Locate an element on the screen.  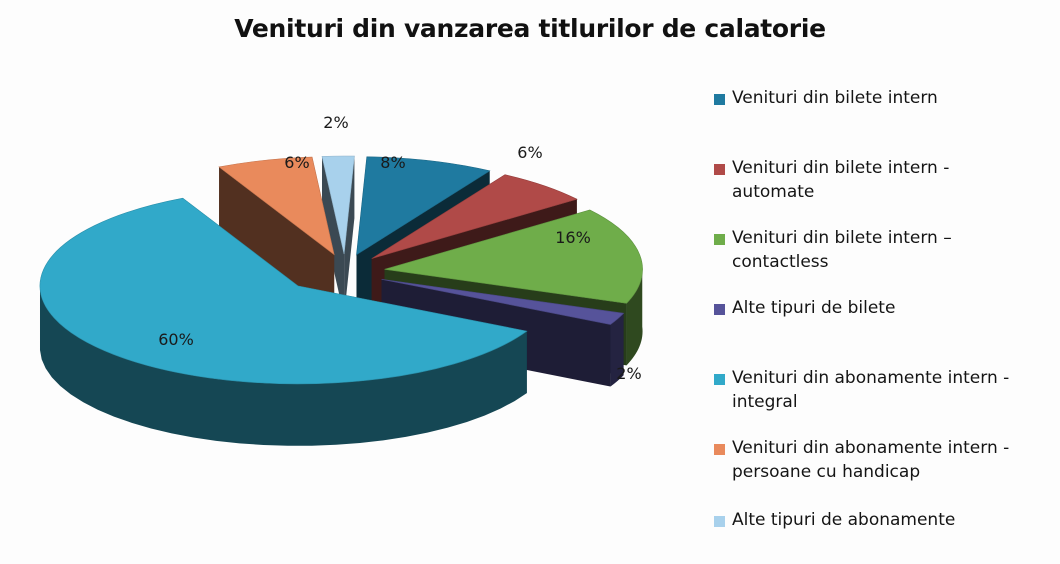
legend-label: persoane cu handicap is located at coordinates (826, 472).